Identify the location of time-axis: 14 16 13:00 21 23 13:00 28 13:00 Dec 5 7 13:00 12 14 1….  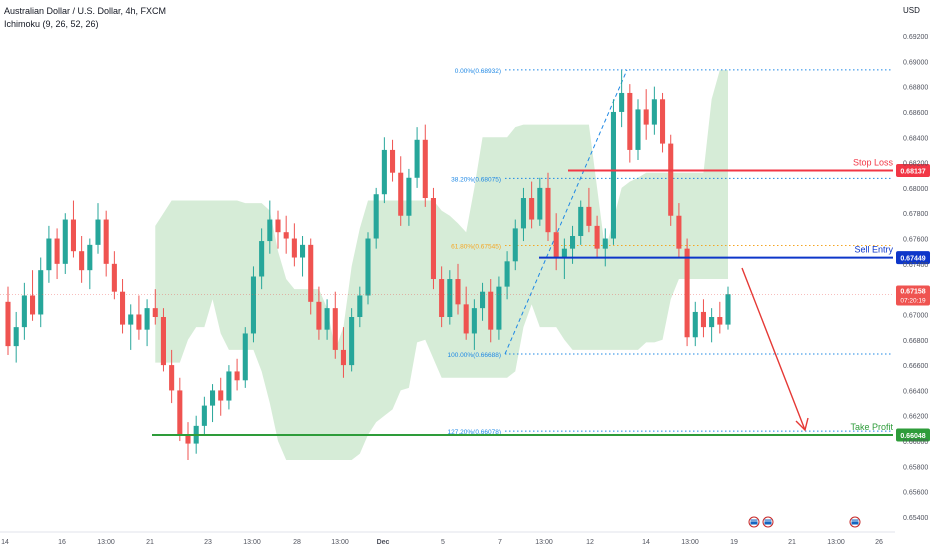
(447, 538).